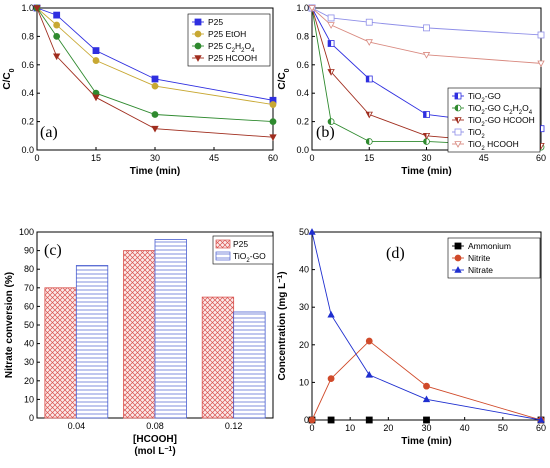 This screenshot has height=468, width=550. I want to click on y-tick-label: 0.4, so click(302, 93).